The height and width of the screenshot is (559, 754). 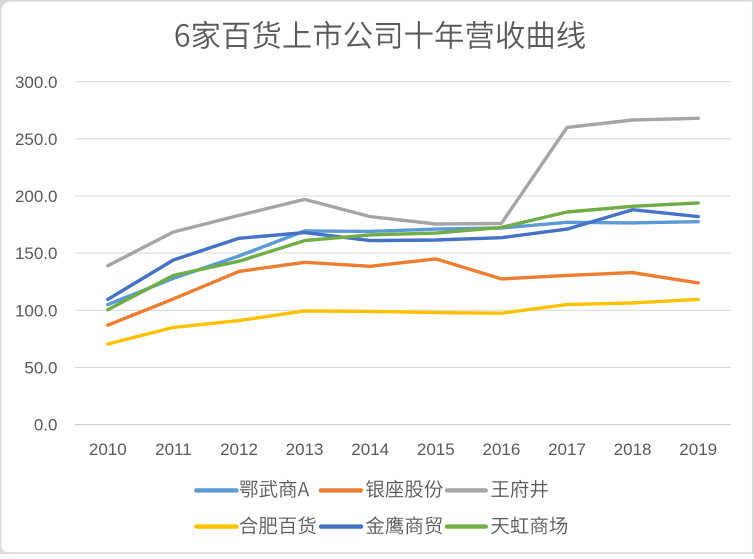 I want to click on svg-text: 2012, so click(x=239, y=449).